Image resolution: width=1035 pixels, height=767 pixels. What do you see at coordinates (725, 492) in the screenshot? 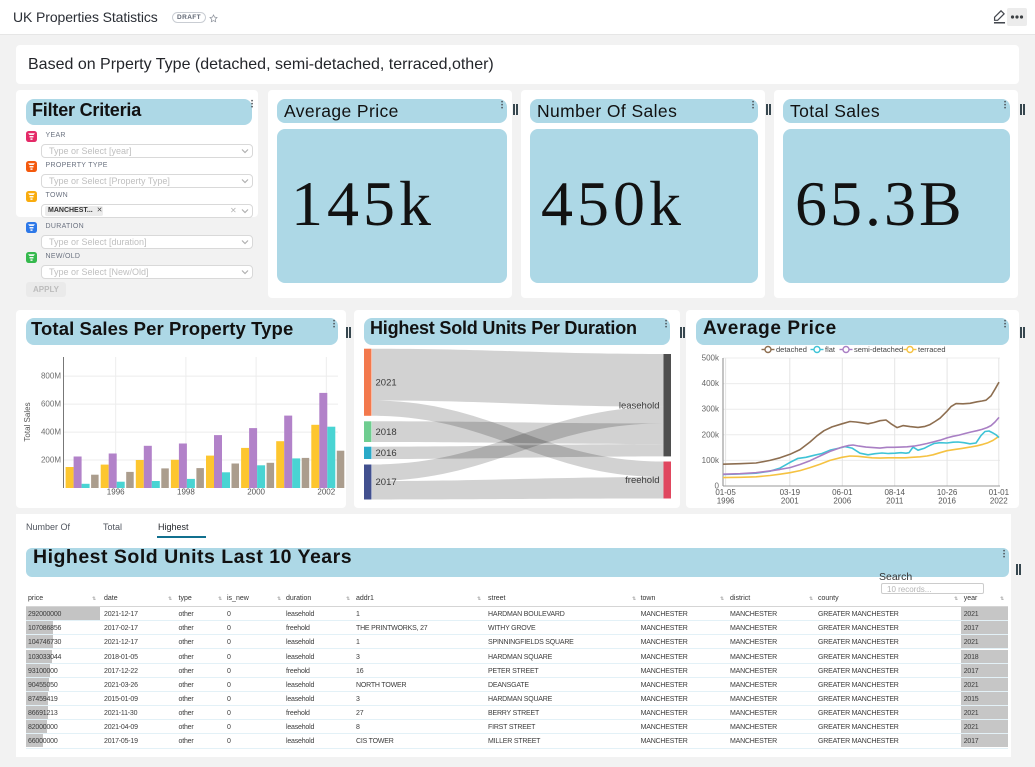
I see `svg-text: 01-05` at bounding box center [725, 492].